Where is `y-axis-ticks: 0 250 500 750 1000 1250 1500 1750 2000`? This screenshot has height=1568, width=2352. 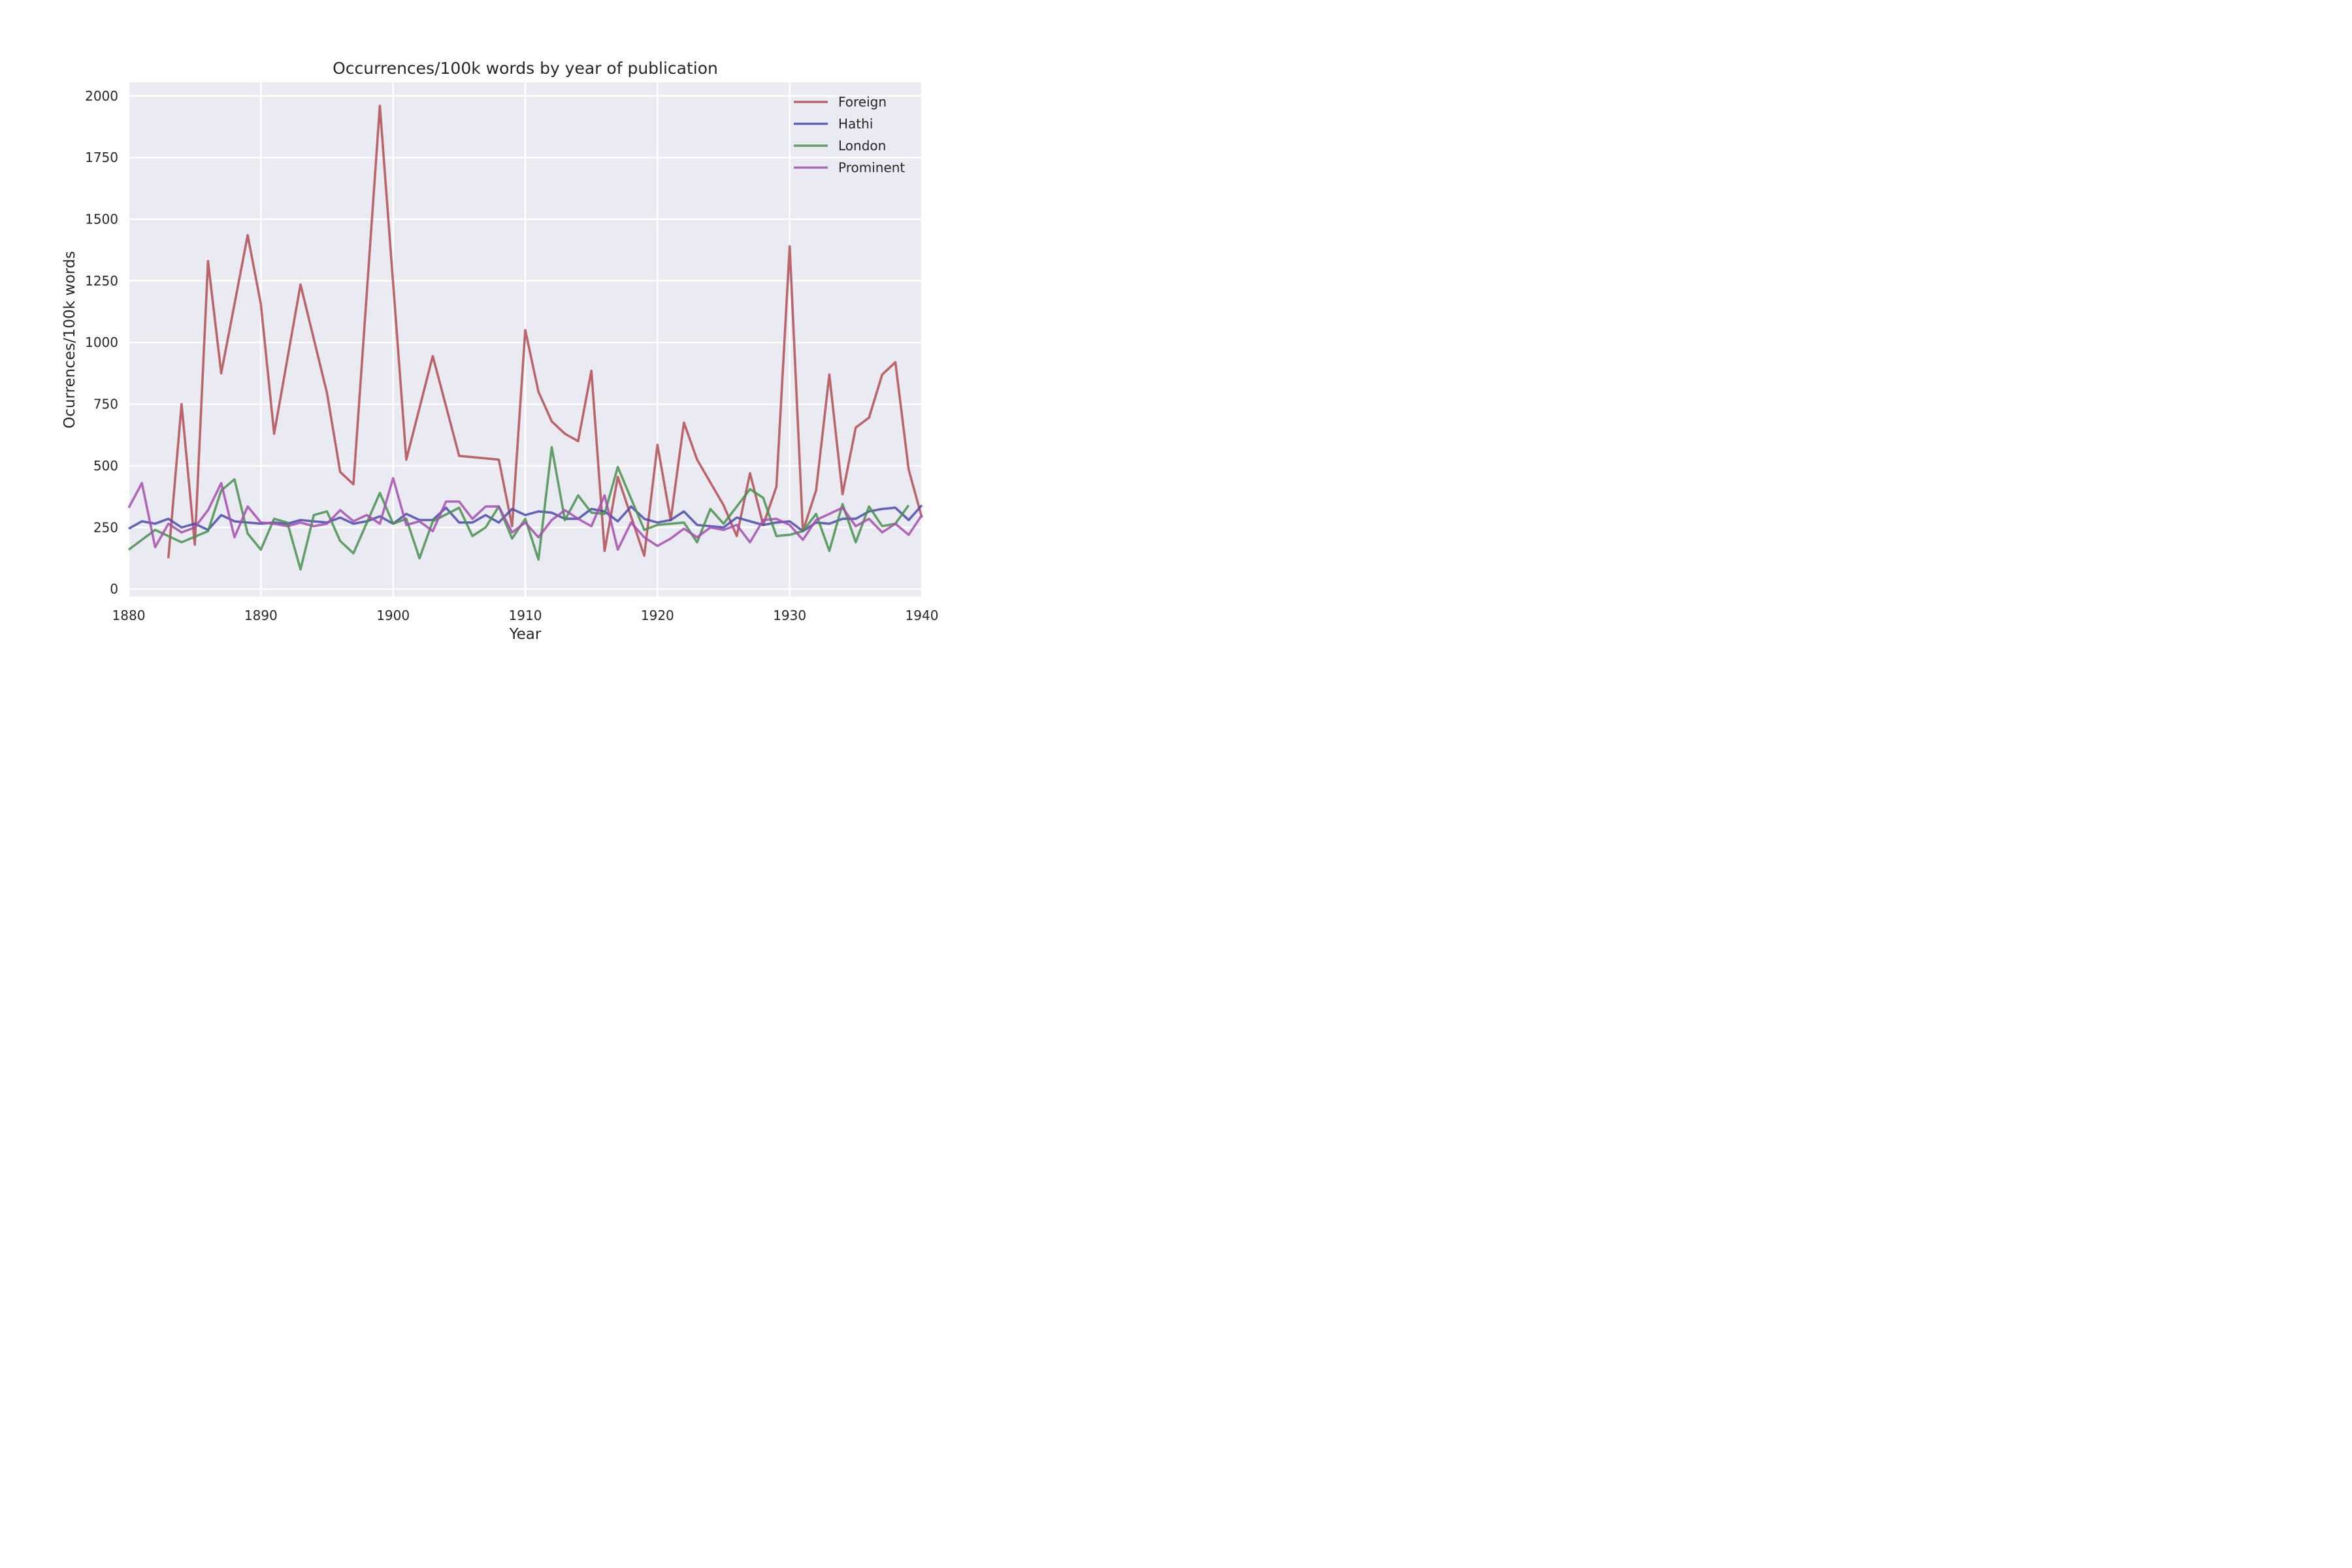 y-axis-ticks: 0 250 500 750 1000 1250 1500 1750 2000 is located at coordinates (101, 342).